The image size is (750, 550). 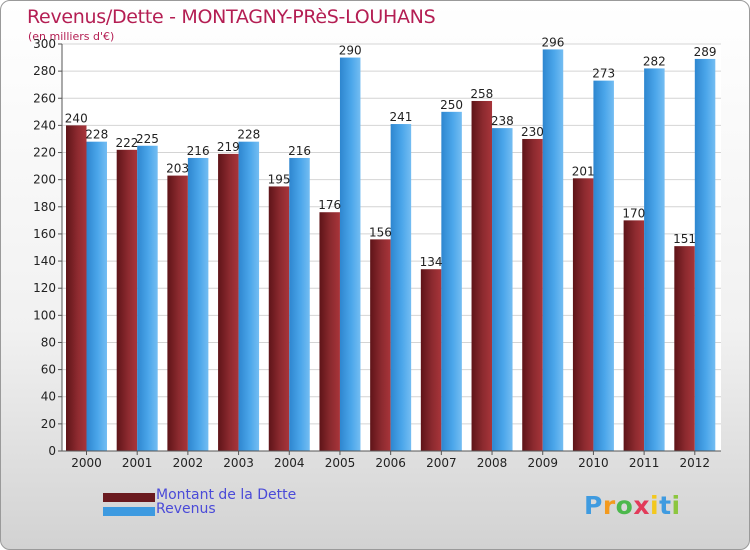 I want to click on bar-revenue-2004, so click(x=299, y=304).